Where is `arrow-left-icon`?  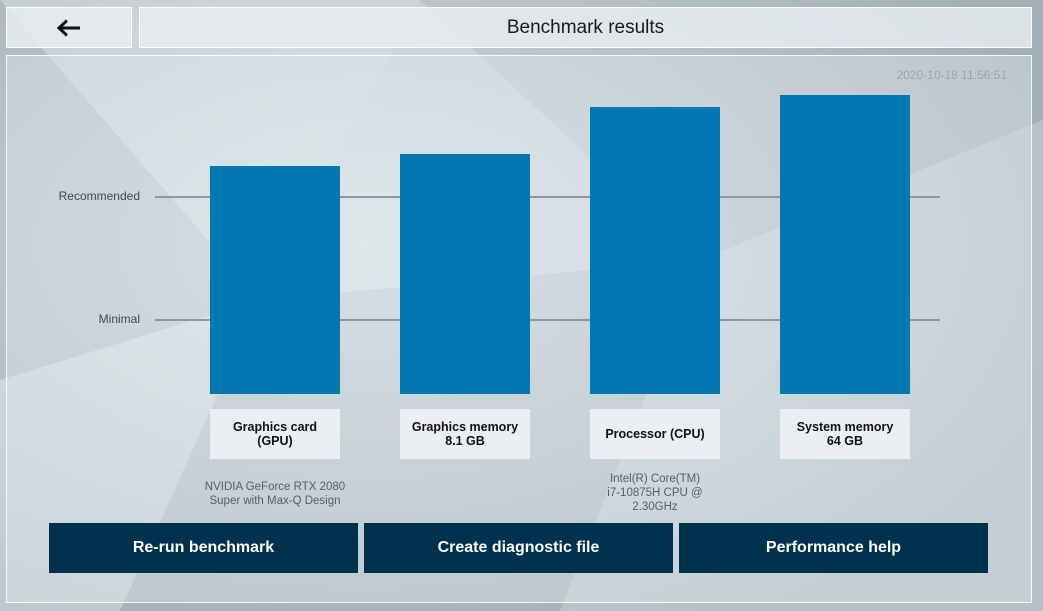
arrow-left-icon is located at coordinates (68, 27).